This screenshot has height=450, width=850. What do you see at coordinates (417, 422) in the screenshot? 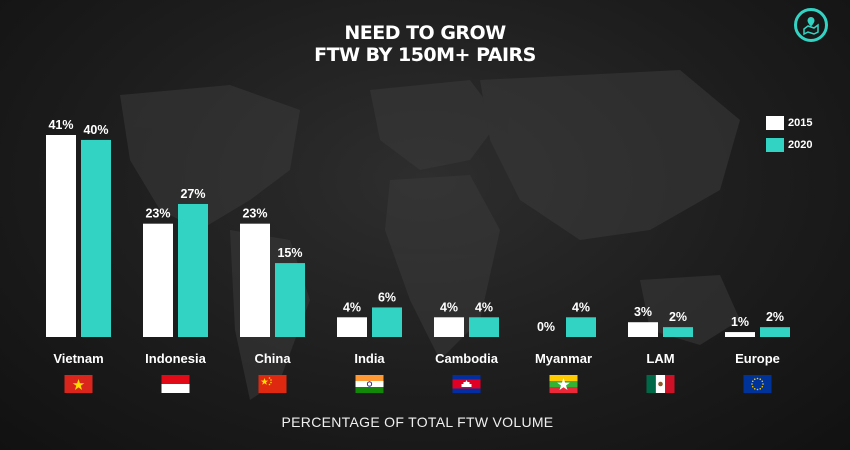
I see `chart-footer-caption: PERCENTAGE OF TOTAL FTW VOLUME` at bounding box center [417, 422].